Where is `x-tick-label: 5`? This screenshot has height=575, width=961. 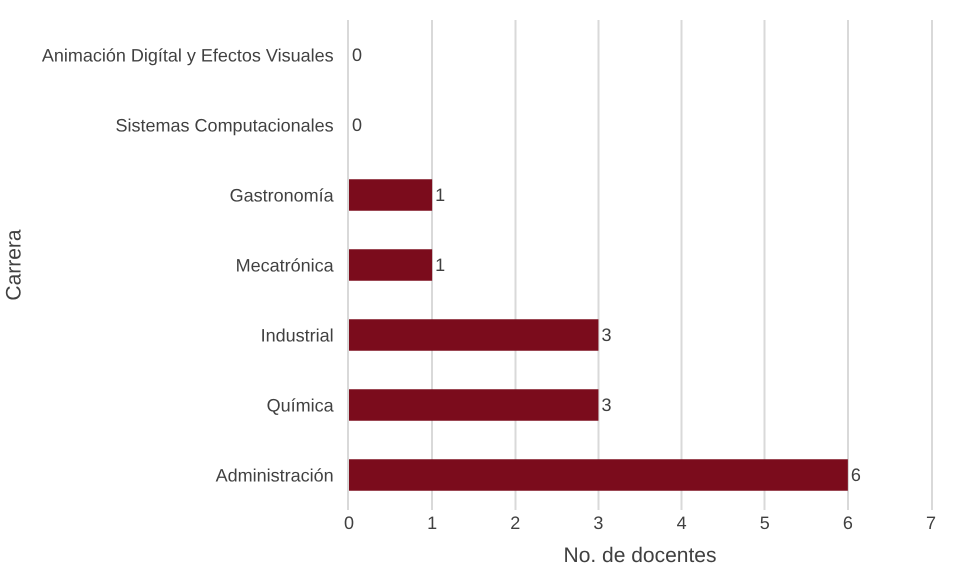
x-tick-label: 5 is located at coordinates (765, 523).